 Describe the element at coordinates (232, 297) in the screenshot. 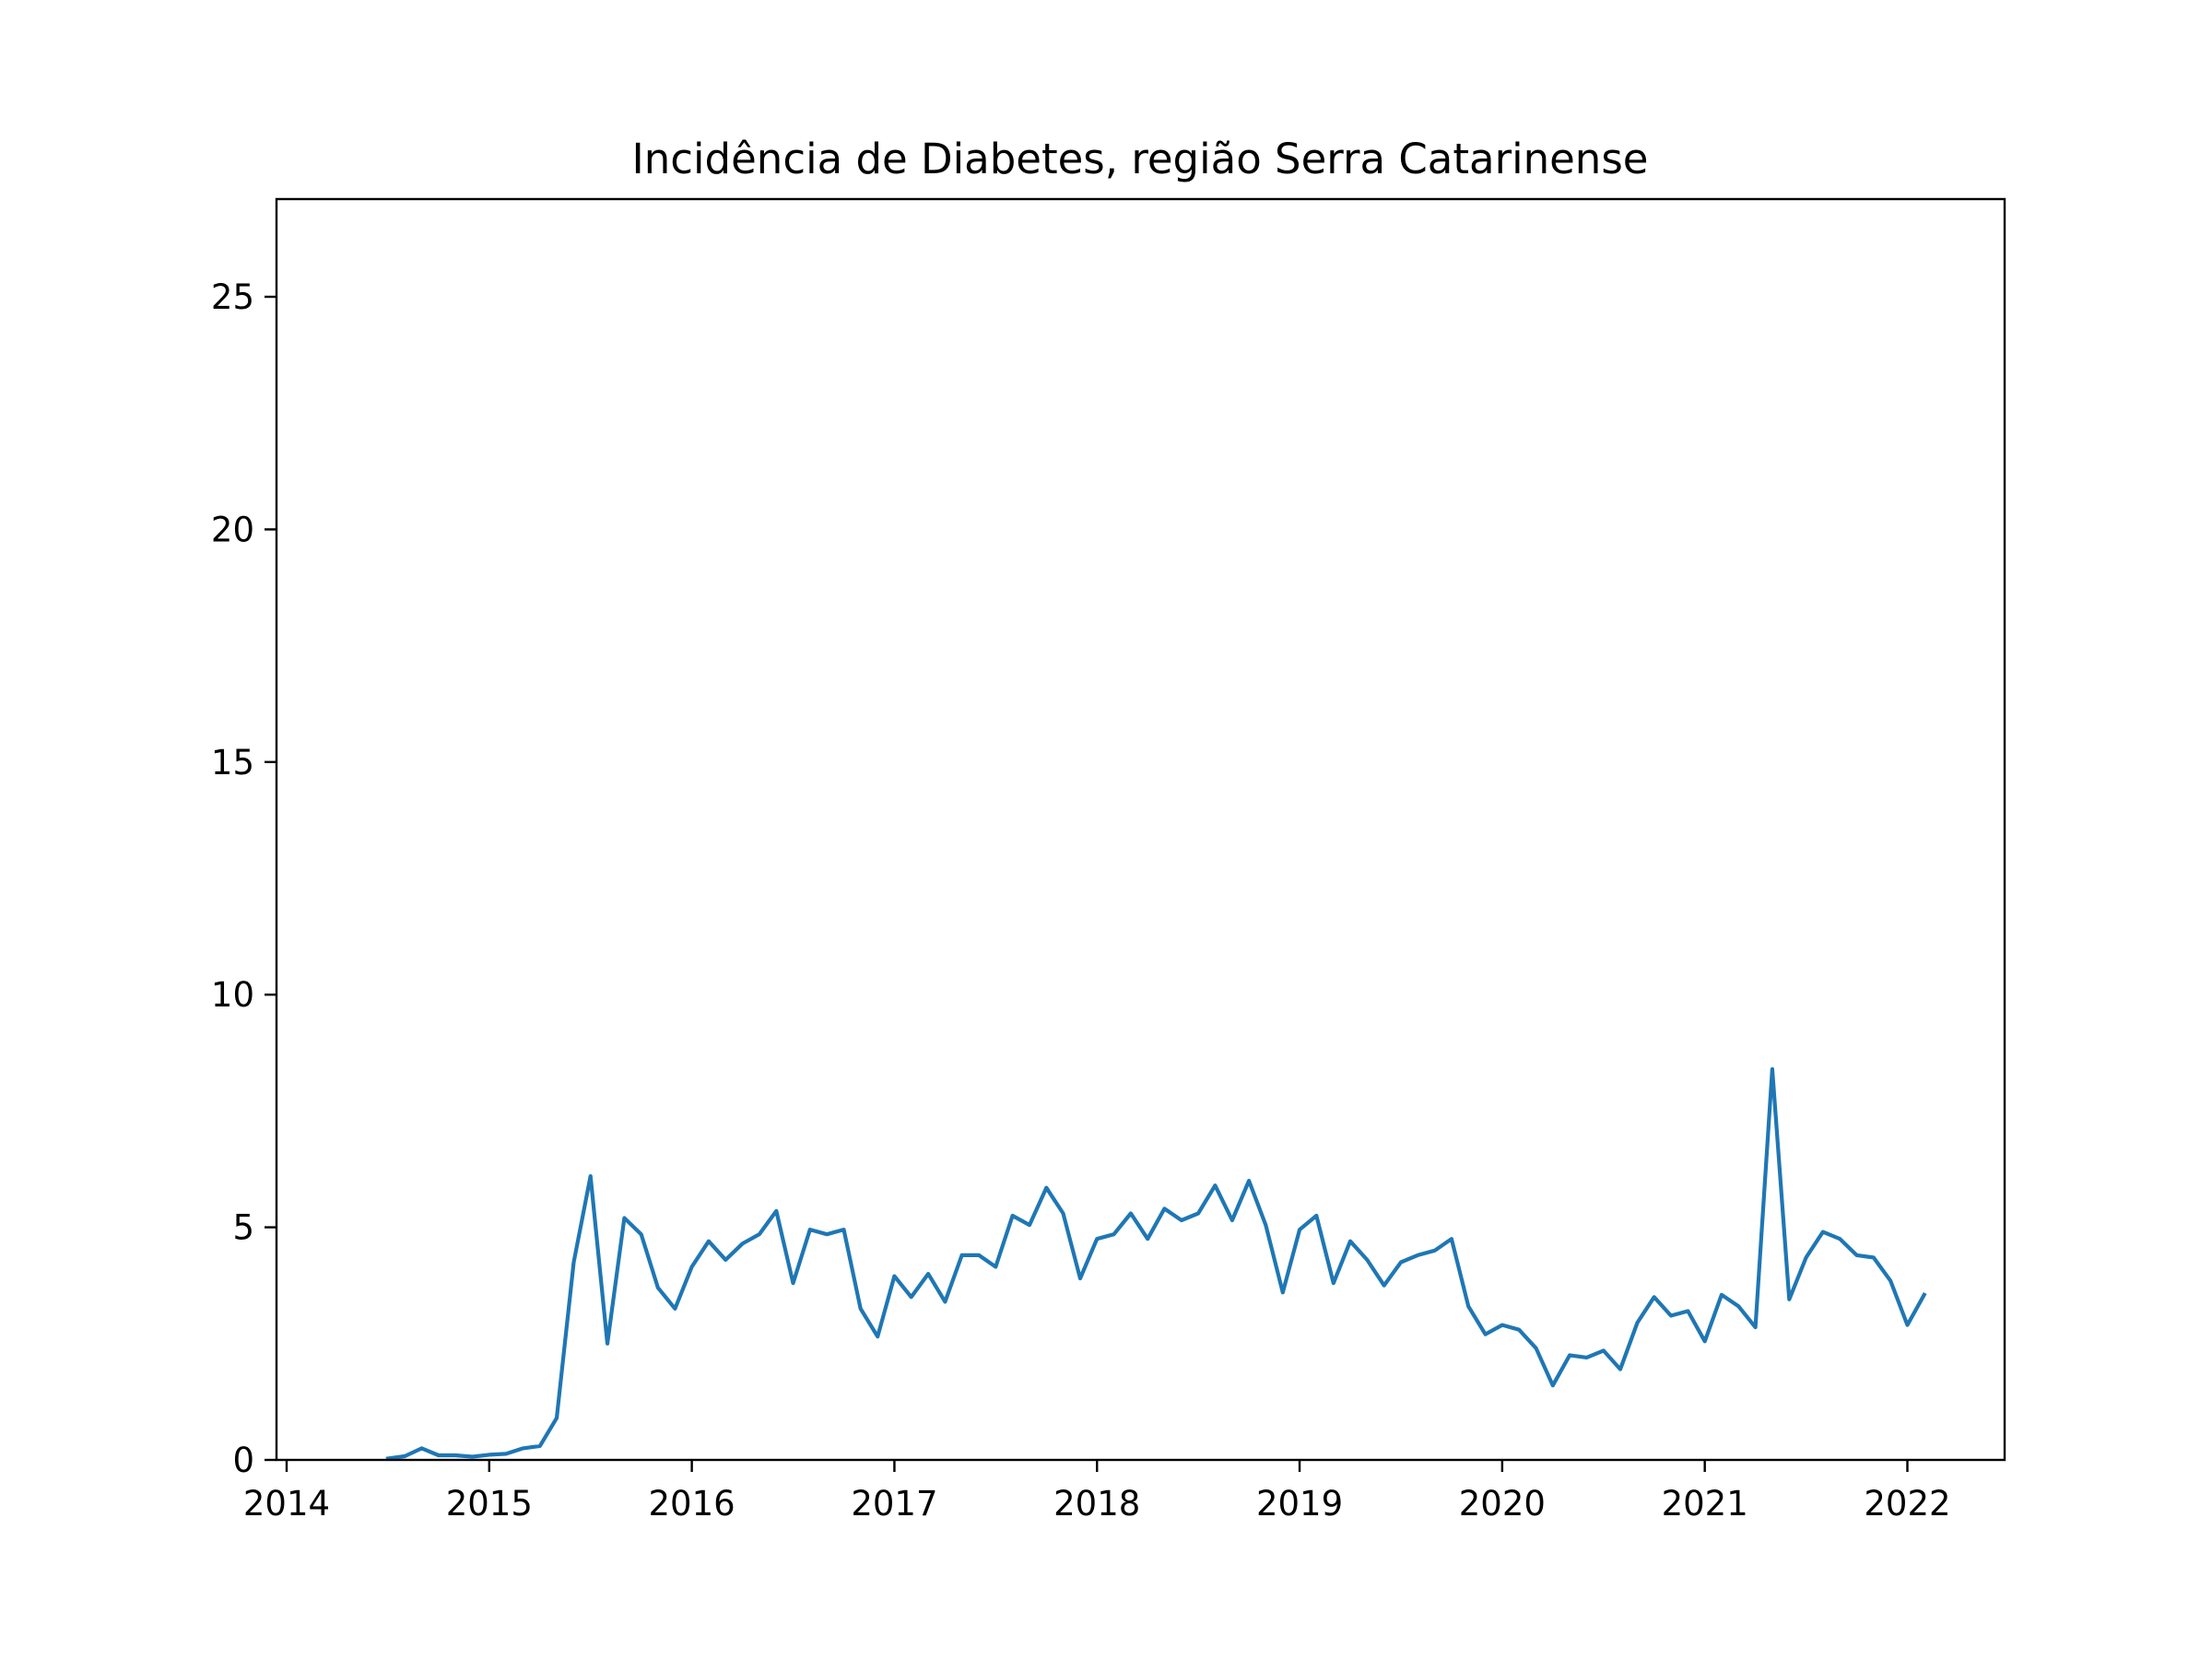

I see `y-tick-label: 25` at that location.